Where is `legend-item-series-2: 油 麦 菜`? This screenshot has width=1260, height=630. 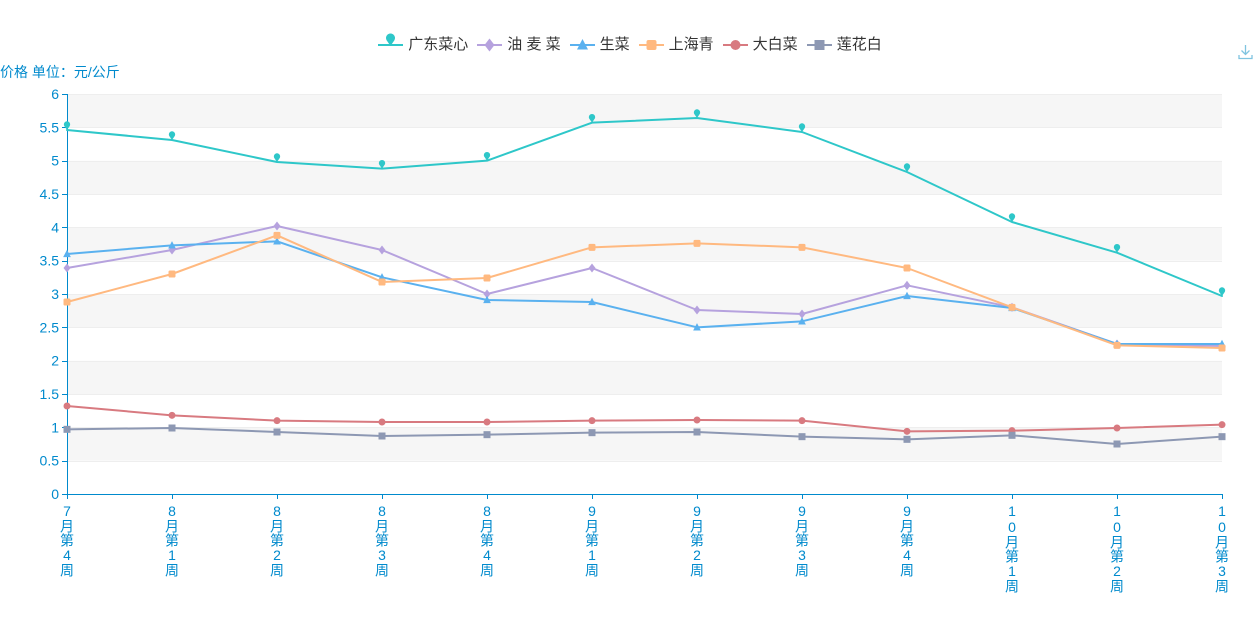 legend-item-series-2: 油 麦 菜 is located at coordinates (519, 45).